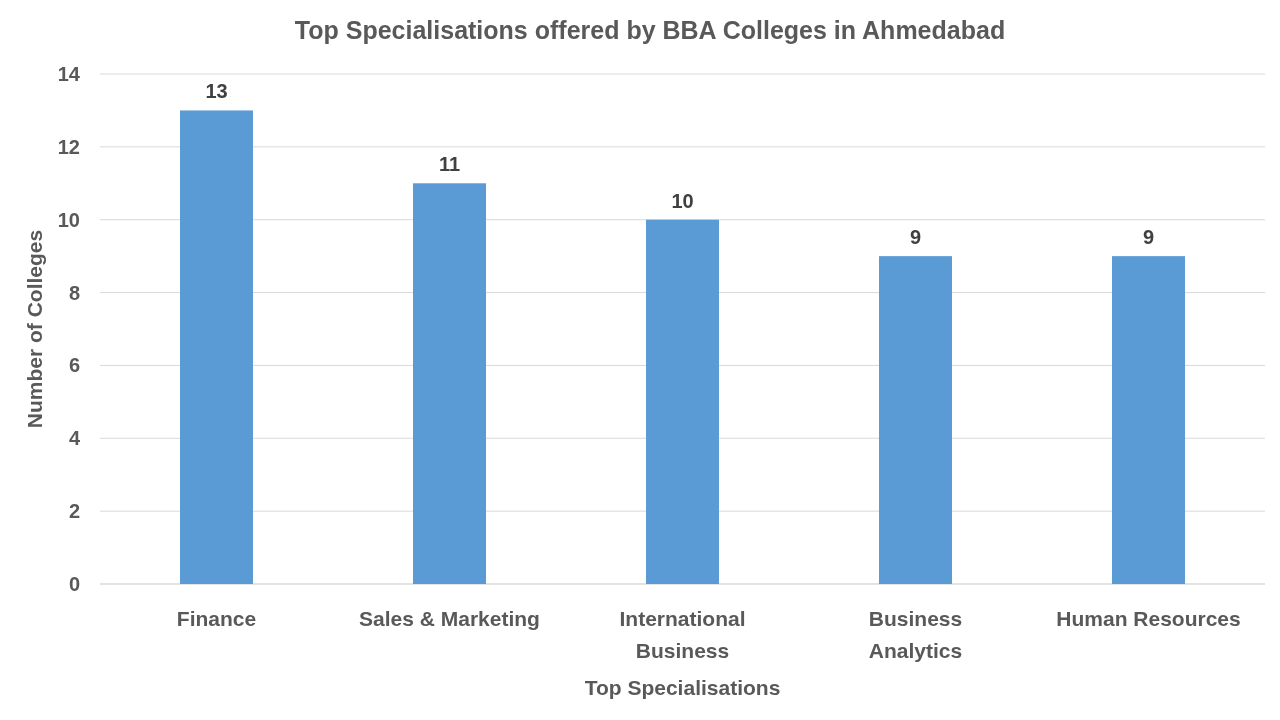 The width and height of the screenshot is (1280, 720). What do you see at coordinates (68, 219) in the screenshot?
I see `y-tick-label: 10` at bounding box center [68, 219].